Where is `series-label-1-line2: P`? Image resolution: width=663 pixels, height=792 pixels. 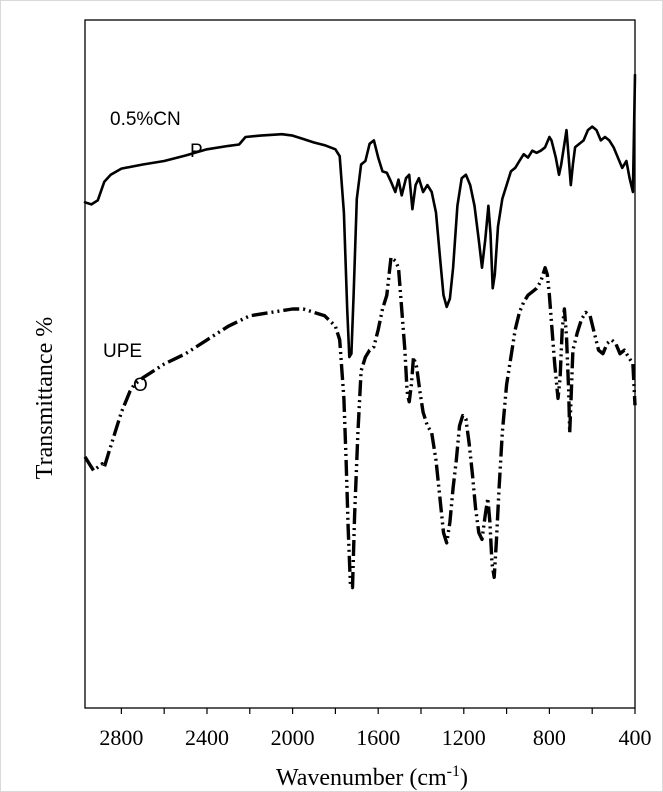
series-label-1-line2: P is located at coordinates (196, 151).